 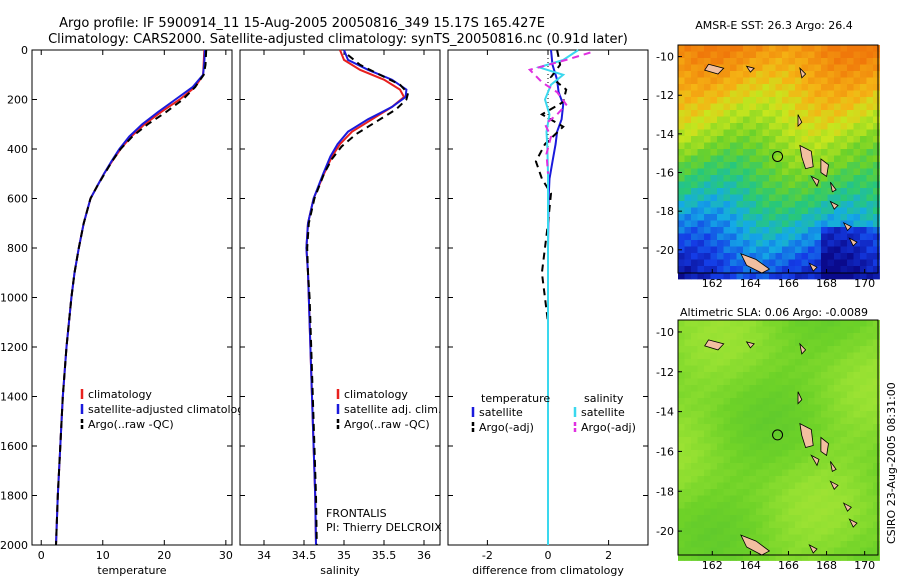 I want to click on island, so click(x=853, y=523).